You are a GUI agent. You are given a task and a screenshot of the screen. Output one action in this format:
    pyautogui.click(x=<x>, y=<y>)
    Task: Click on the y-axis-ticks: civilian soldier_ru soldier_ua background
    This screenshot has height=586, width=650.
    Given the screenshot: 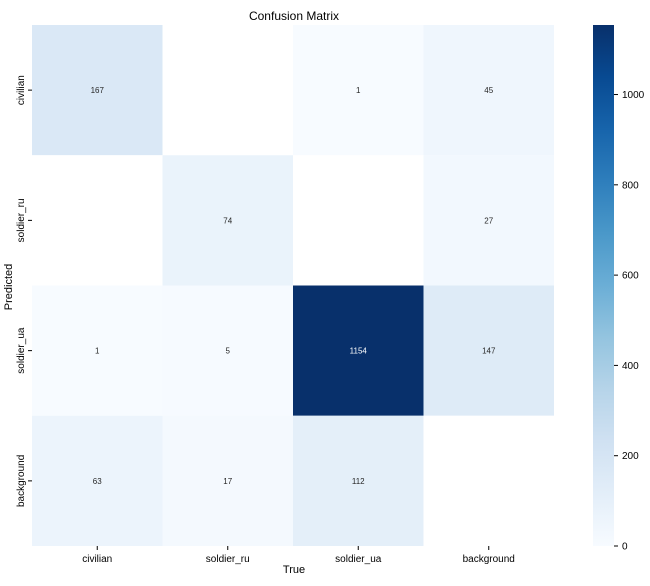 What is the action you would take?
    pyautogui.click(x=24, y=291)
    